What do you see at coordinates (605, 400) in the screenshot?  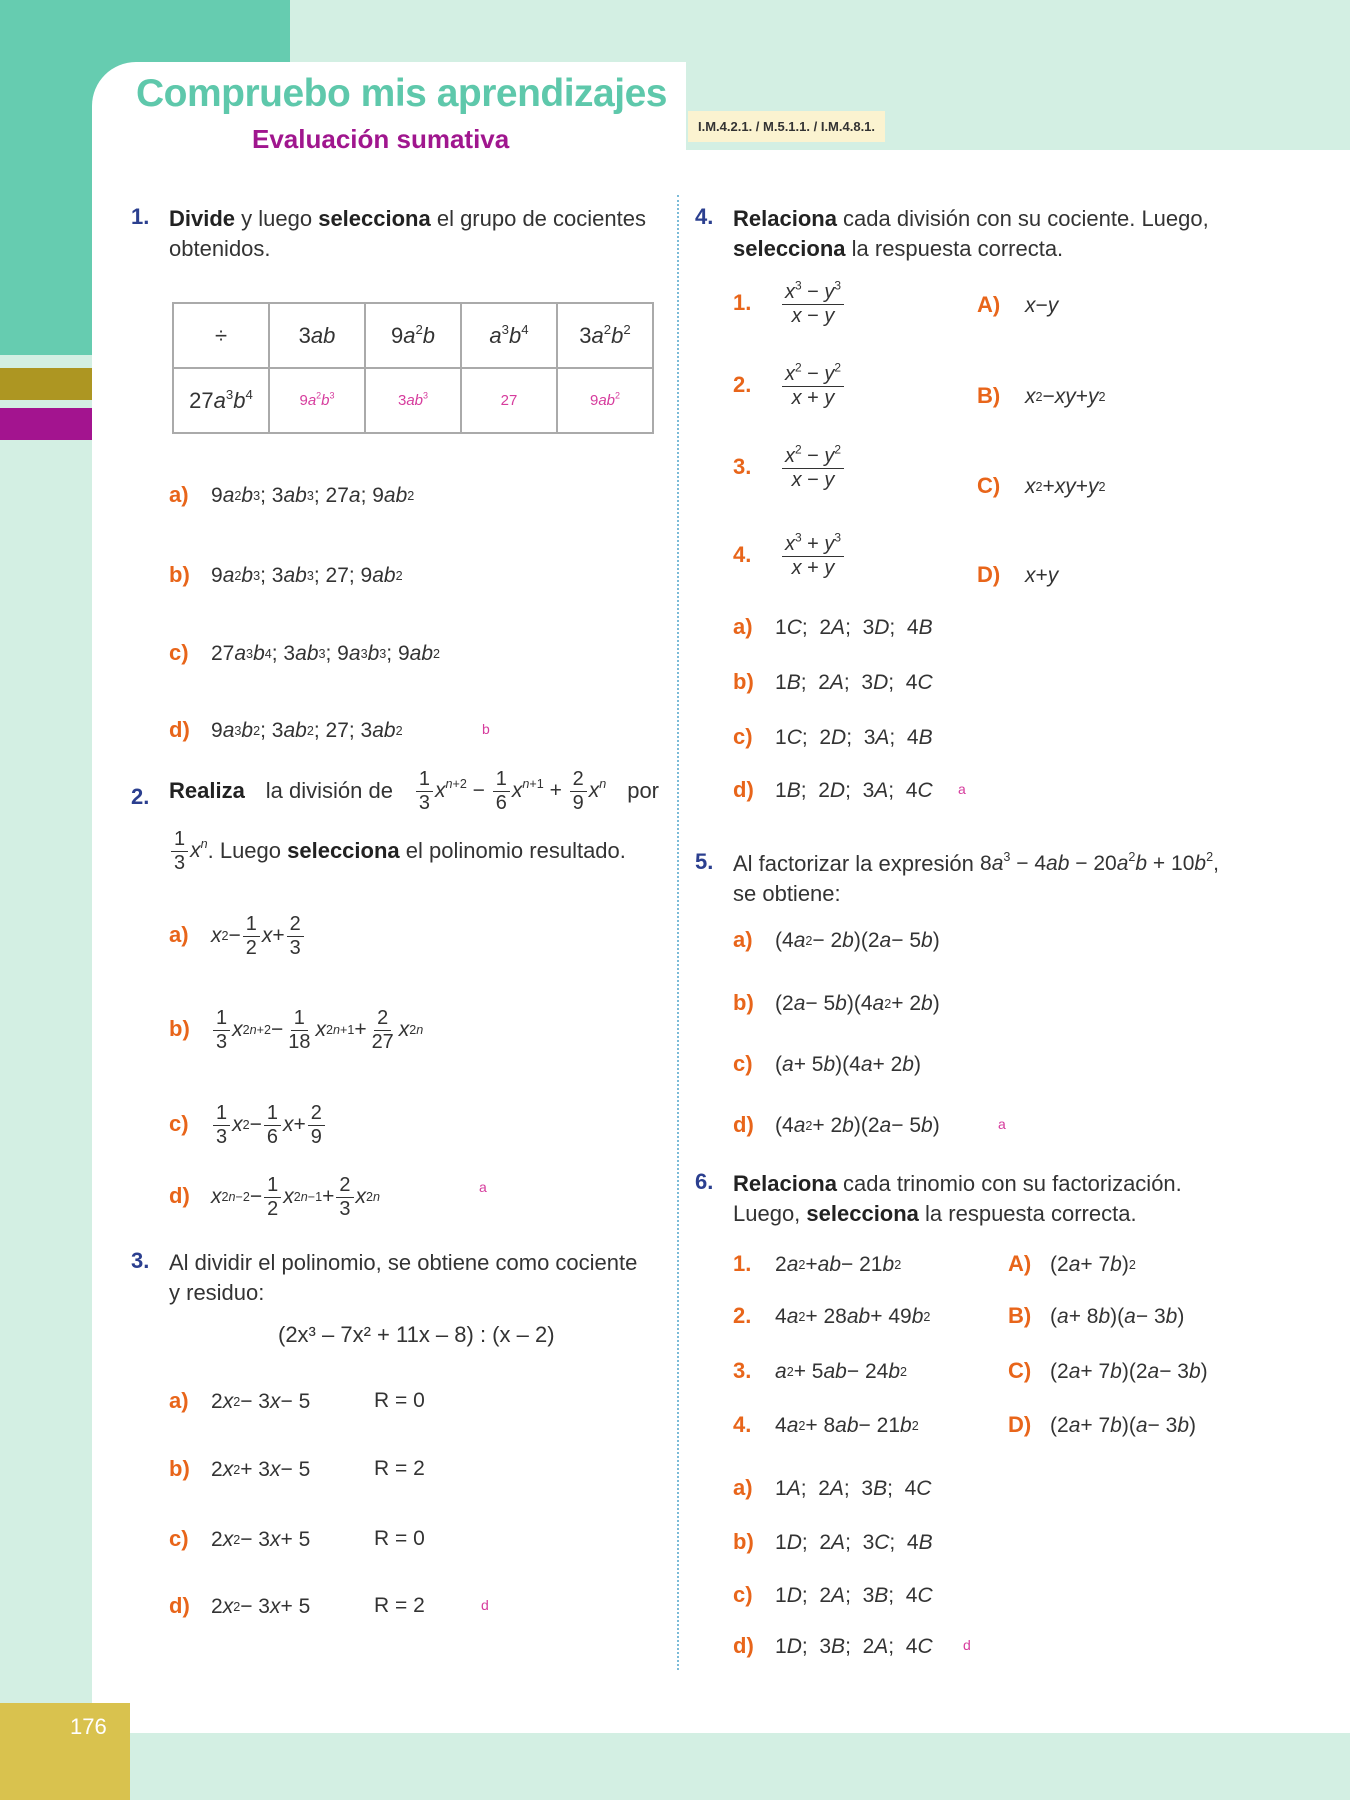 I see `table-cell: 9ab2` at bounding box center [605, 400].